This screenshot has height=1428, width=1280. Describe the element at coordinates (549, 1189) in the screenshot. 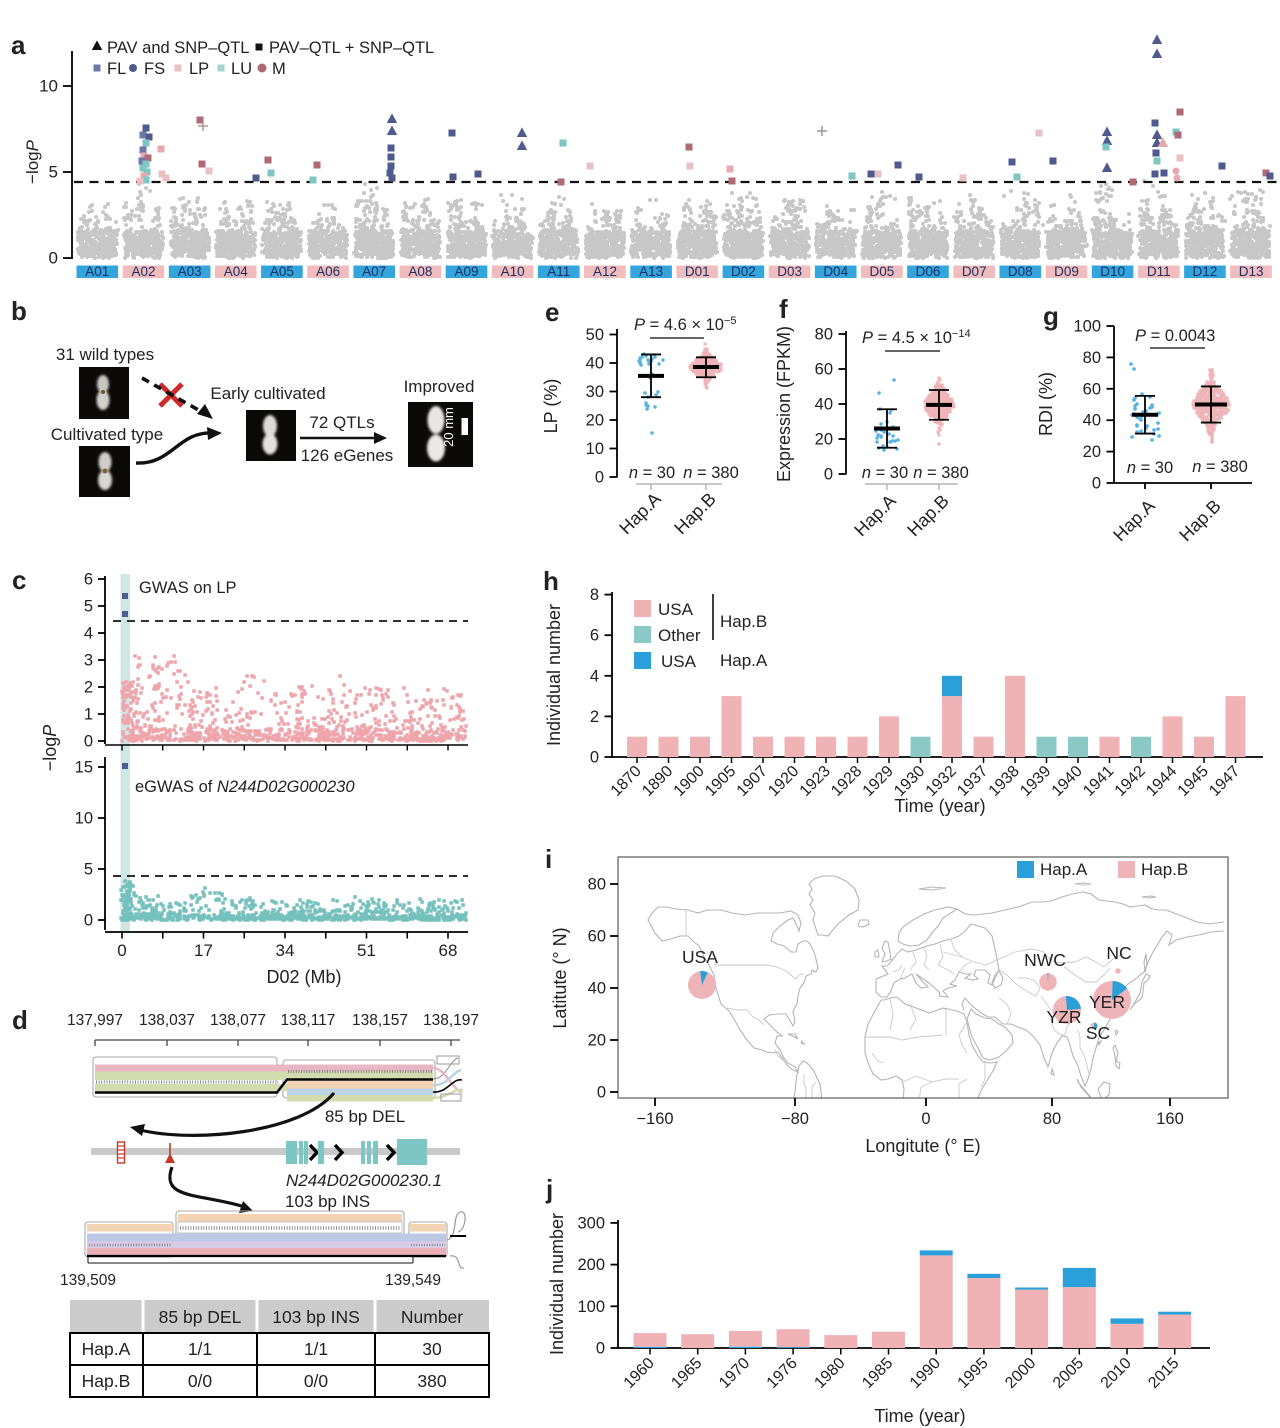

I see `svg-text: j` at that location.